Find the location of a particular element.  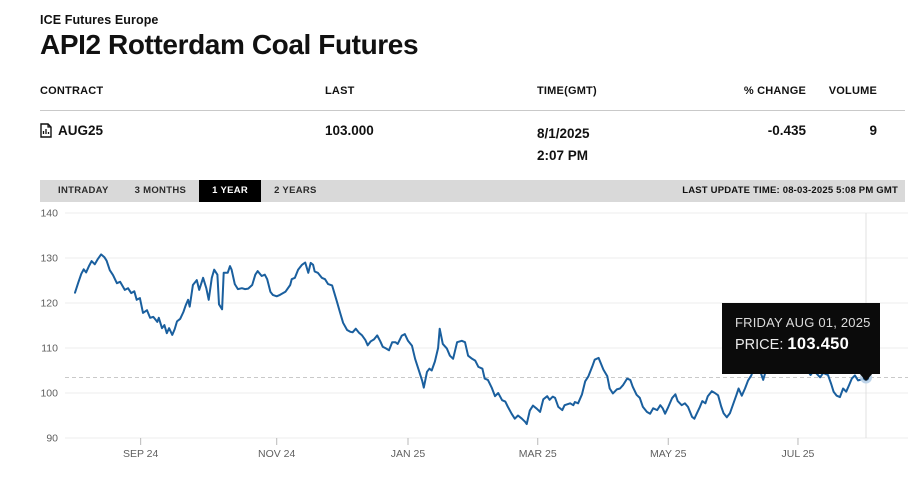

y-tick-label: 90 is located at coordinates (52, 438).